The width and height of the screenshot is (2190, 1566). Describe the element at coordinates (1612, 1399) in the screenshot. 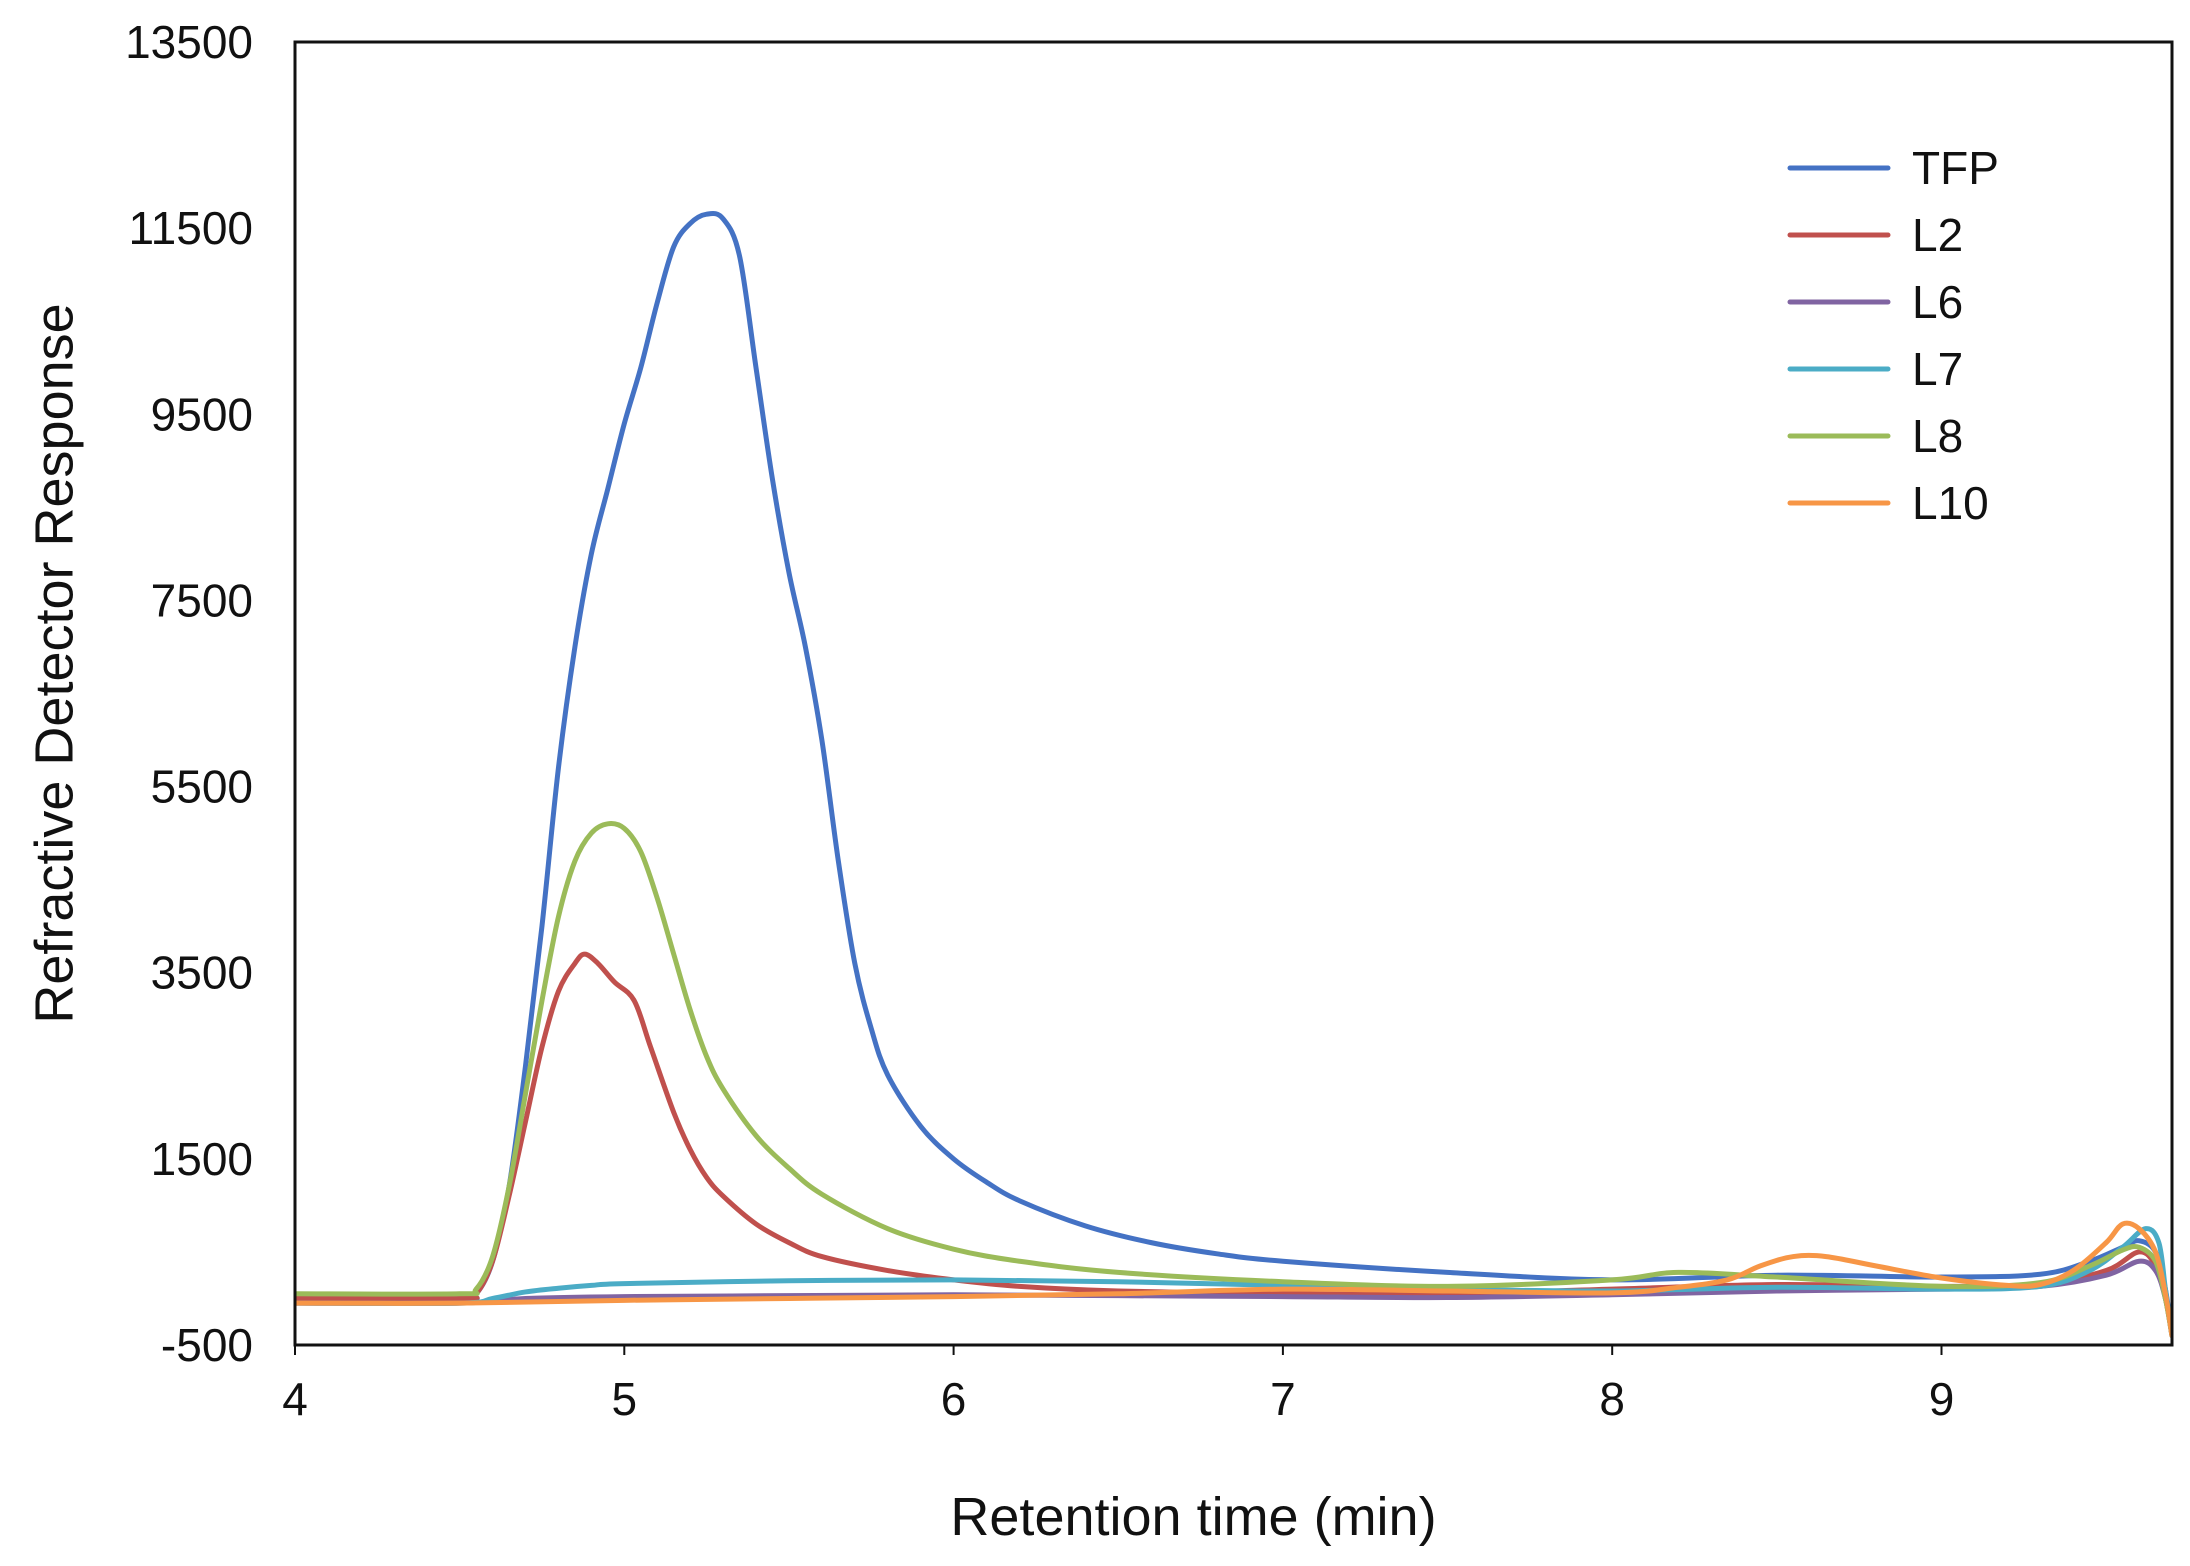

I see `x-tick-label: 8` at that location.